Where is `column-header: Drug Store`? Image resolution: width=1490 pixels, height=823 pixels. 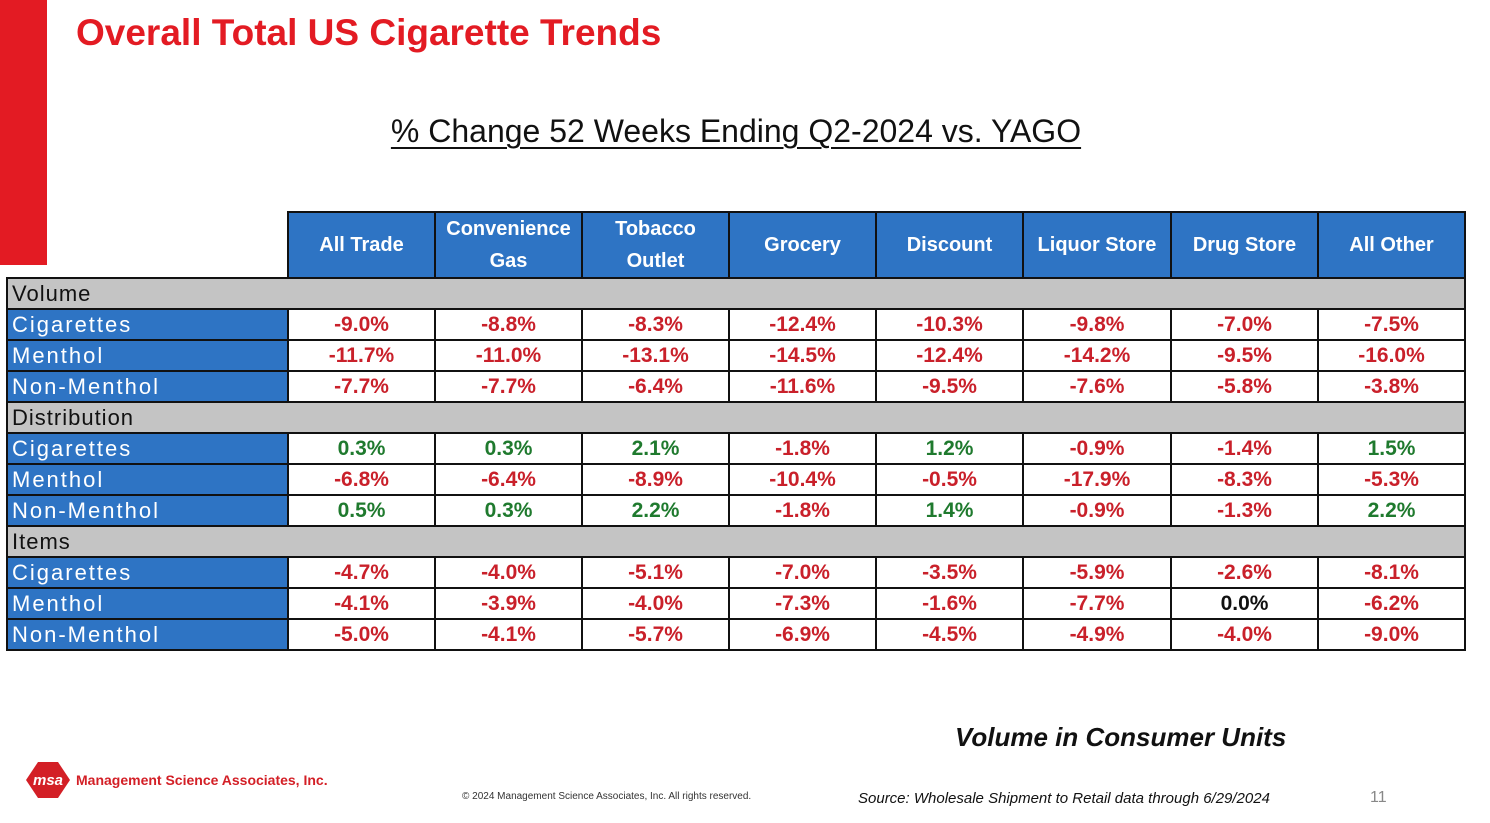 column-header: Drug Store is located at coordinates (1244, 245).